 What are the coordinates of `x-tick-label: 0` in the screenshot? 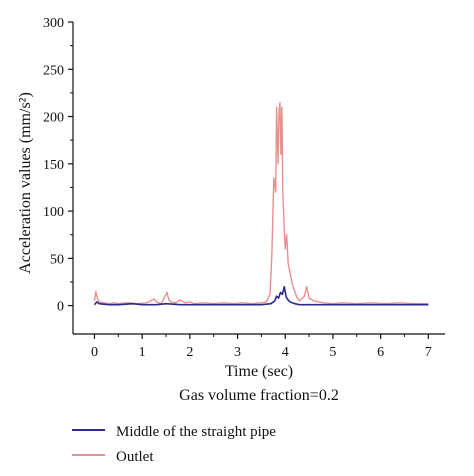 It's located at (94, 352).